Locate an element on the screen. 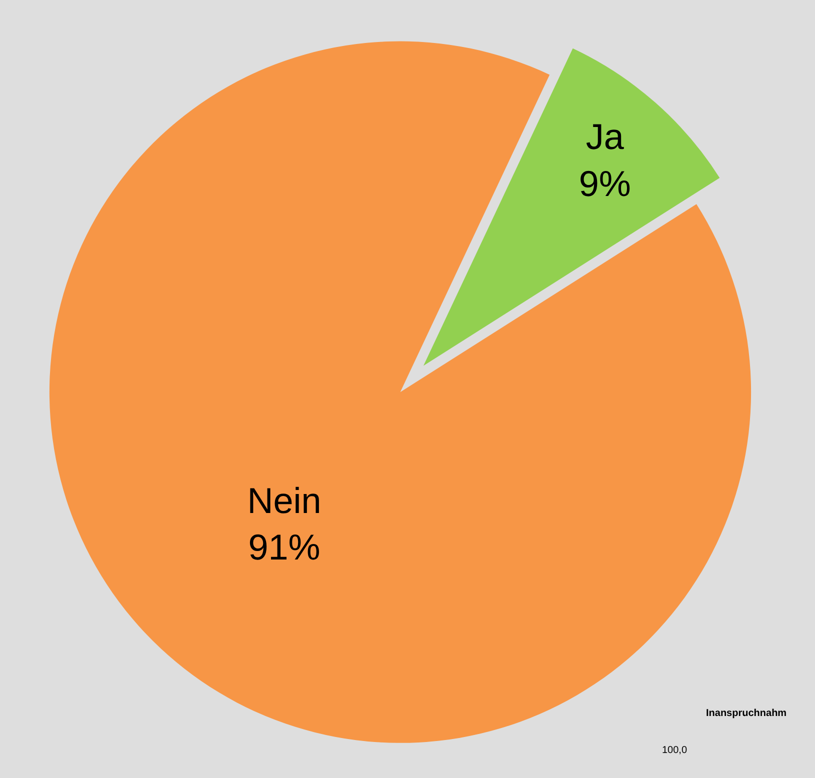 The height and width of the screenshot is (778, 815). text: 100,0 is located at coordinates (675, 750).